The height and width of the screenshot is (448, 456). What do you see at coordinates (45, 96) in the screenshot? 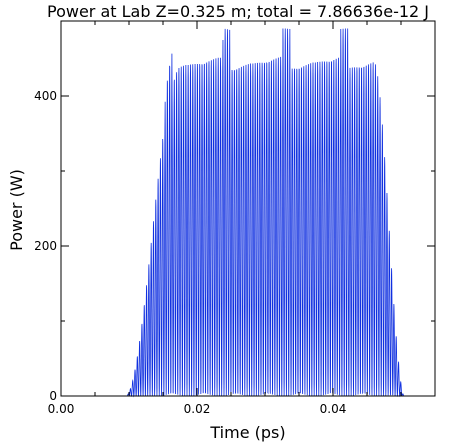
I see `y-tick-label: 400` at bounding box center [45, 96].